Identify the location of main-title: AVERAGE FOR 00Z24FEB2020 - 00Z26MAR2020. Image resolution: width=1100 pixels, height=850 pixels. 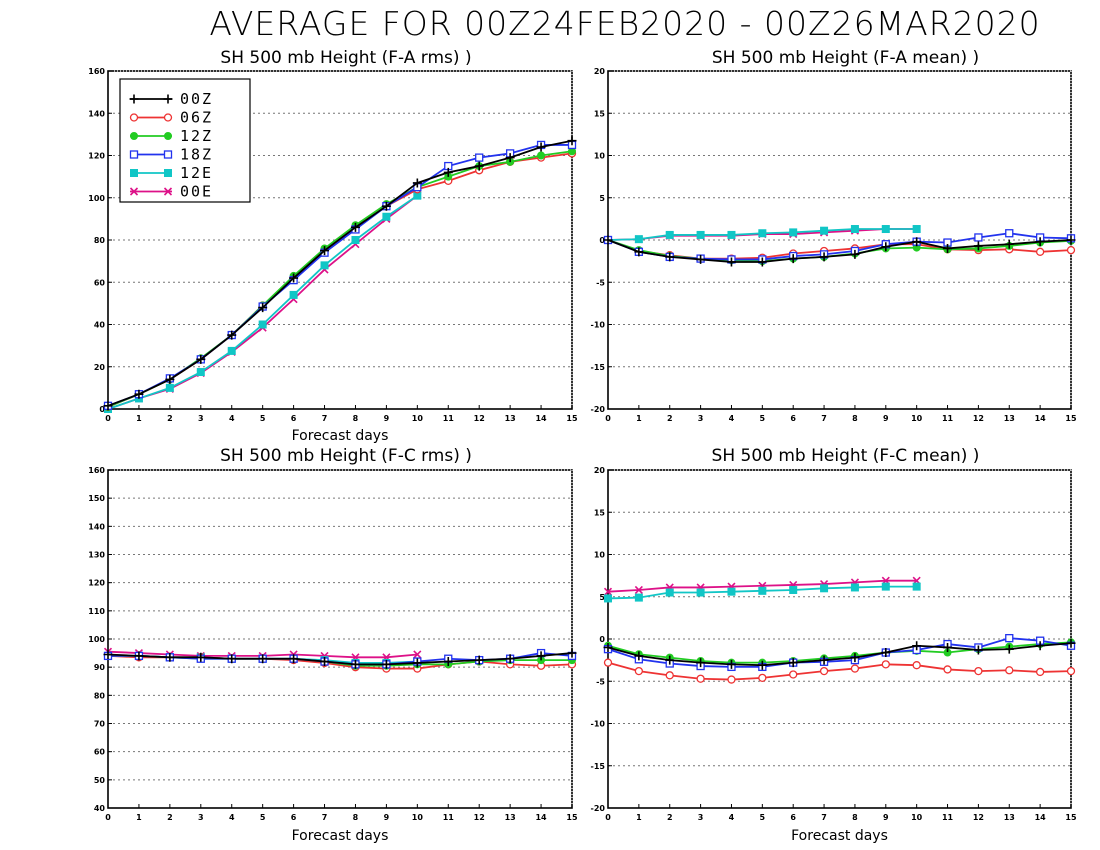
(625, 23).